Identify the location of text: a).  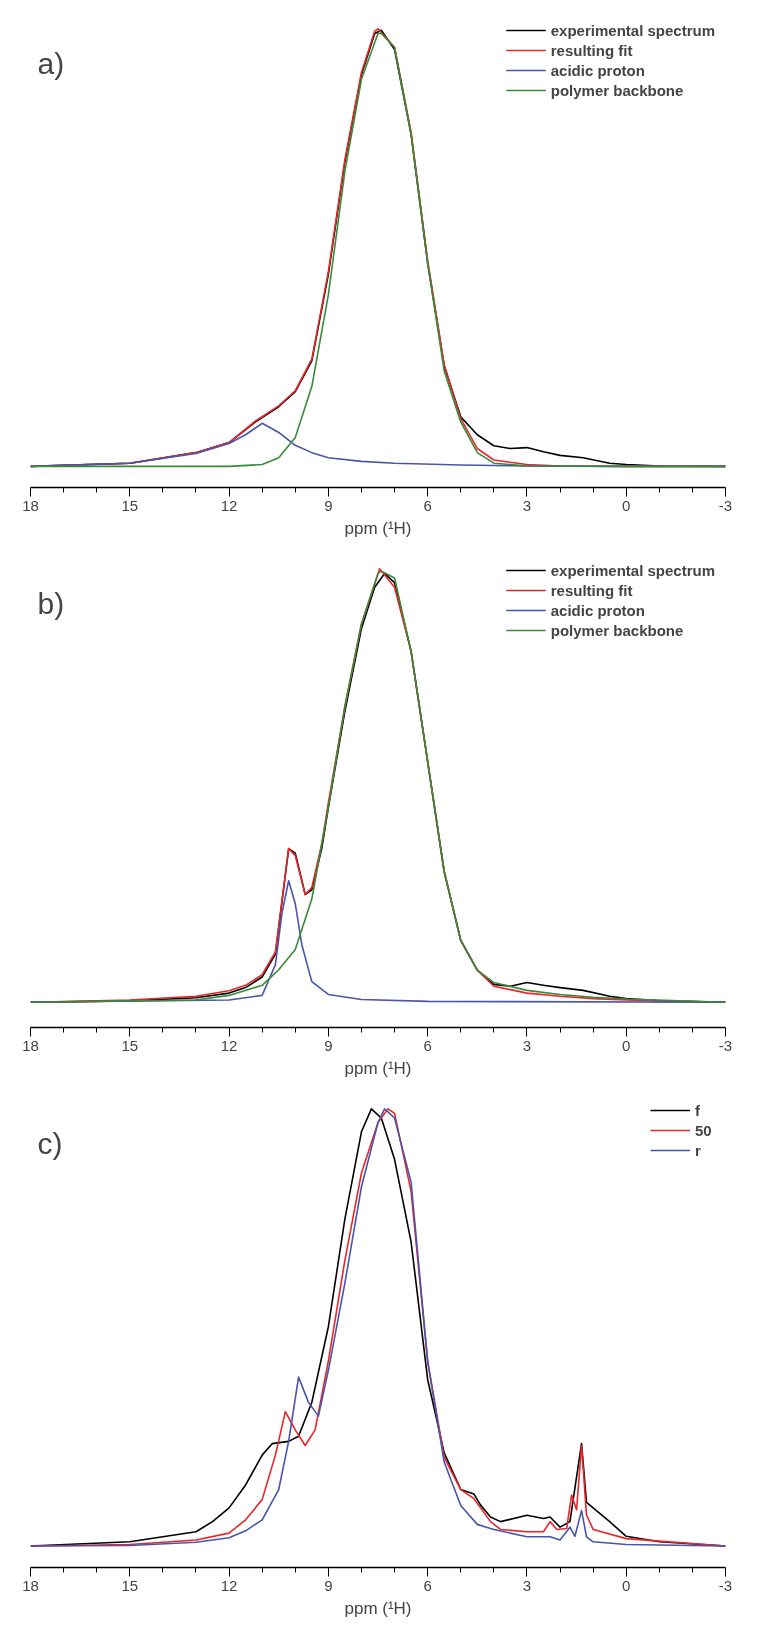
(51, 64).